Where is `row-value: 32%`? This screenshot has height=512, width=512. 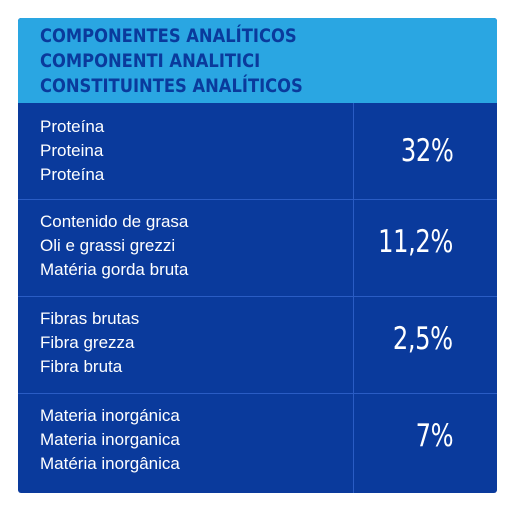
row-value: 32% is located at coordinates (426, 151).